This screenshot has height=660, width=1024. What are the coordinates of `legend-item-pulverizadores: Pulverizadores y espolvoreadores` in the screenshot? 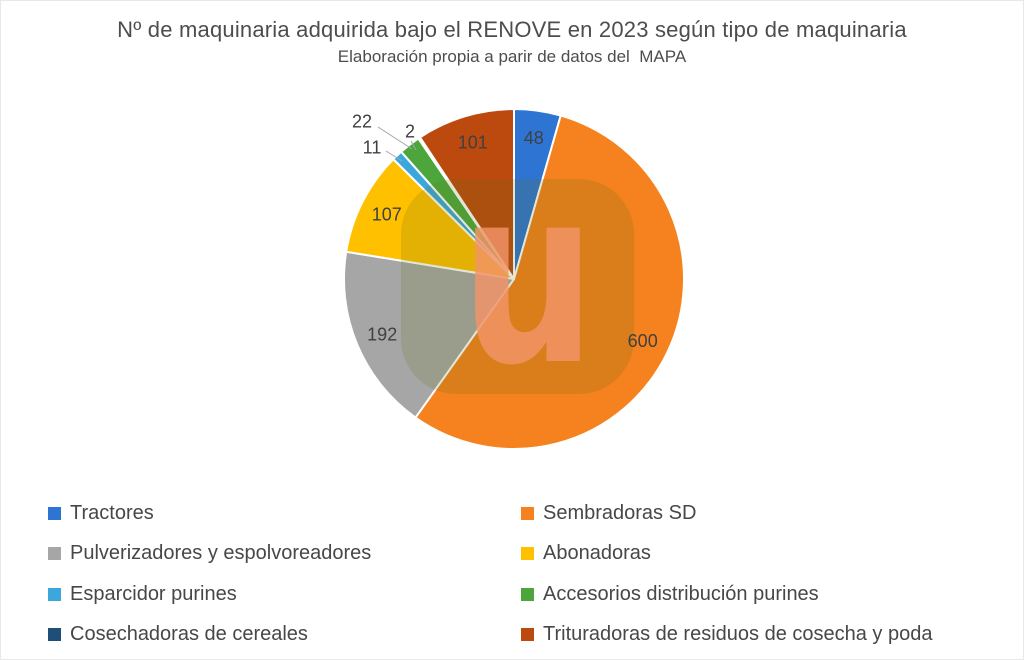 It's located at (209, 554).